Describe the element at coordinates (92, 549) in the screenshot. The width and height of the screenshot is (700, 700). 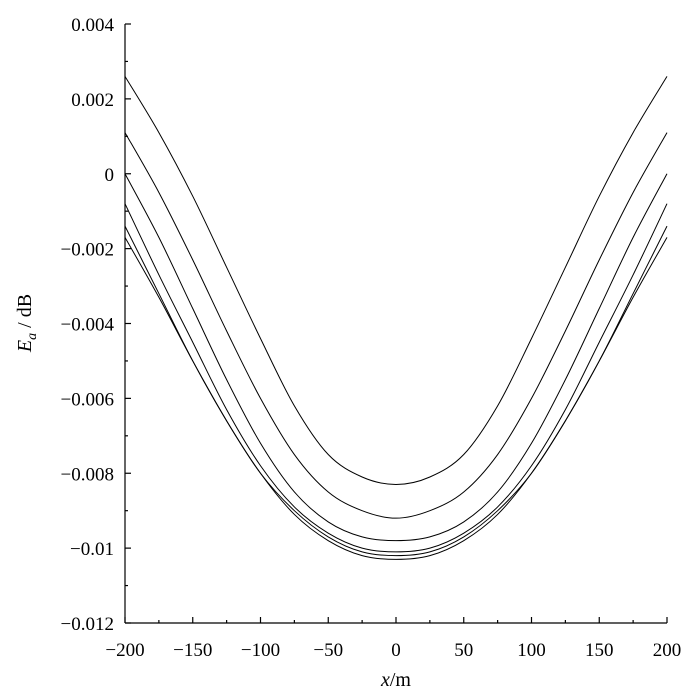
I see `y-tick-label: −0.01` at that location.